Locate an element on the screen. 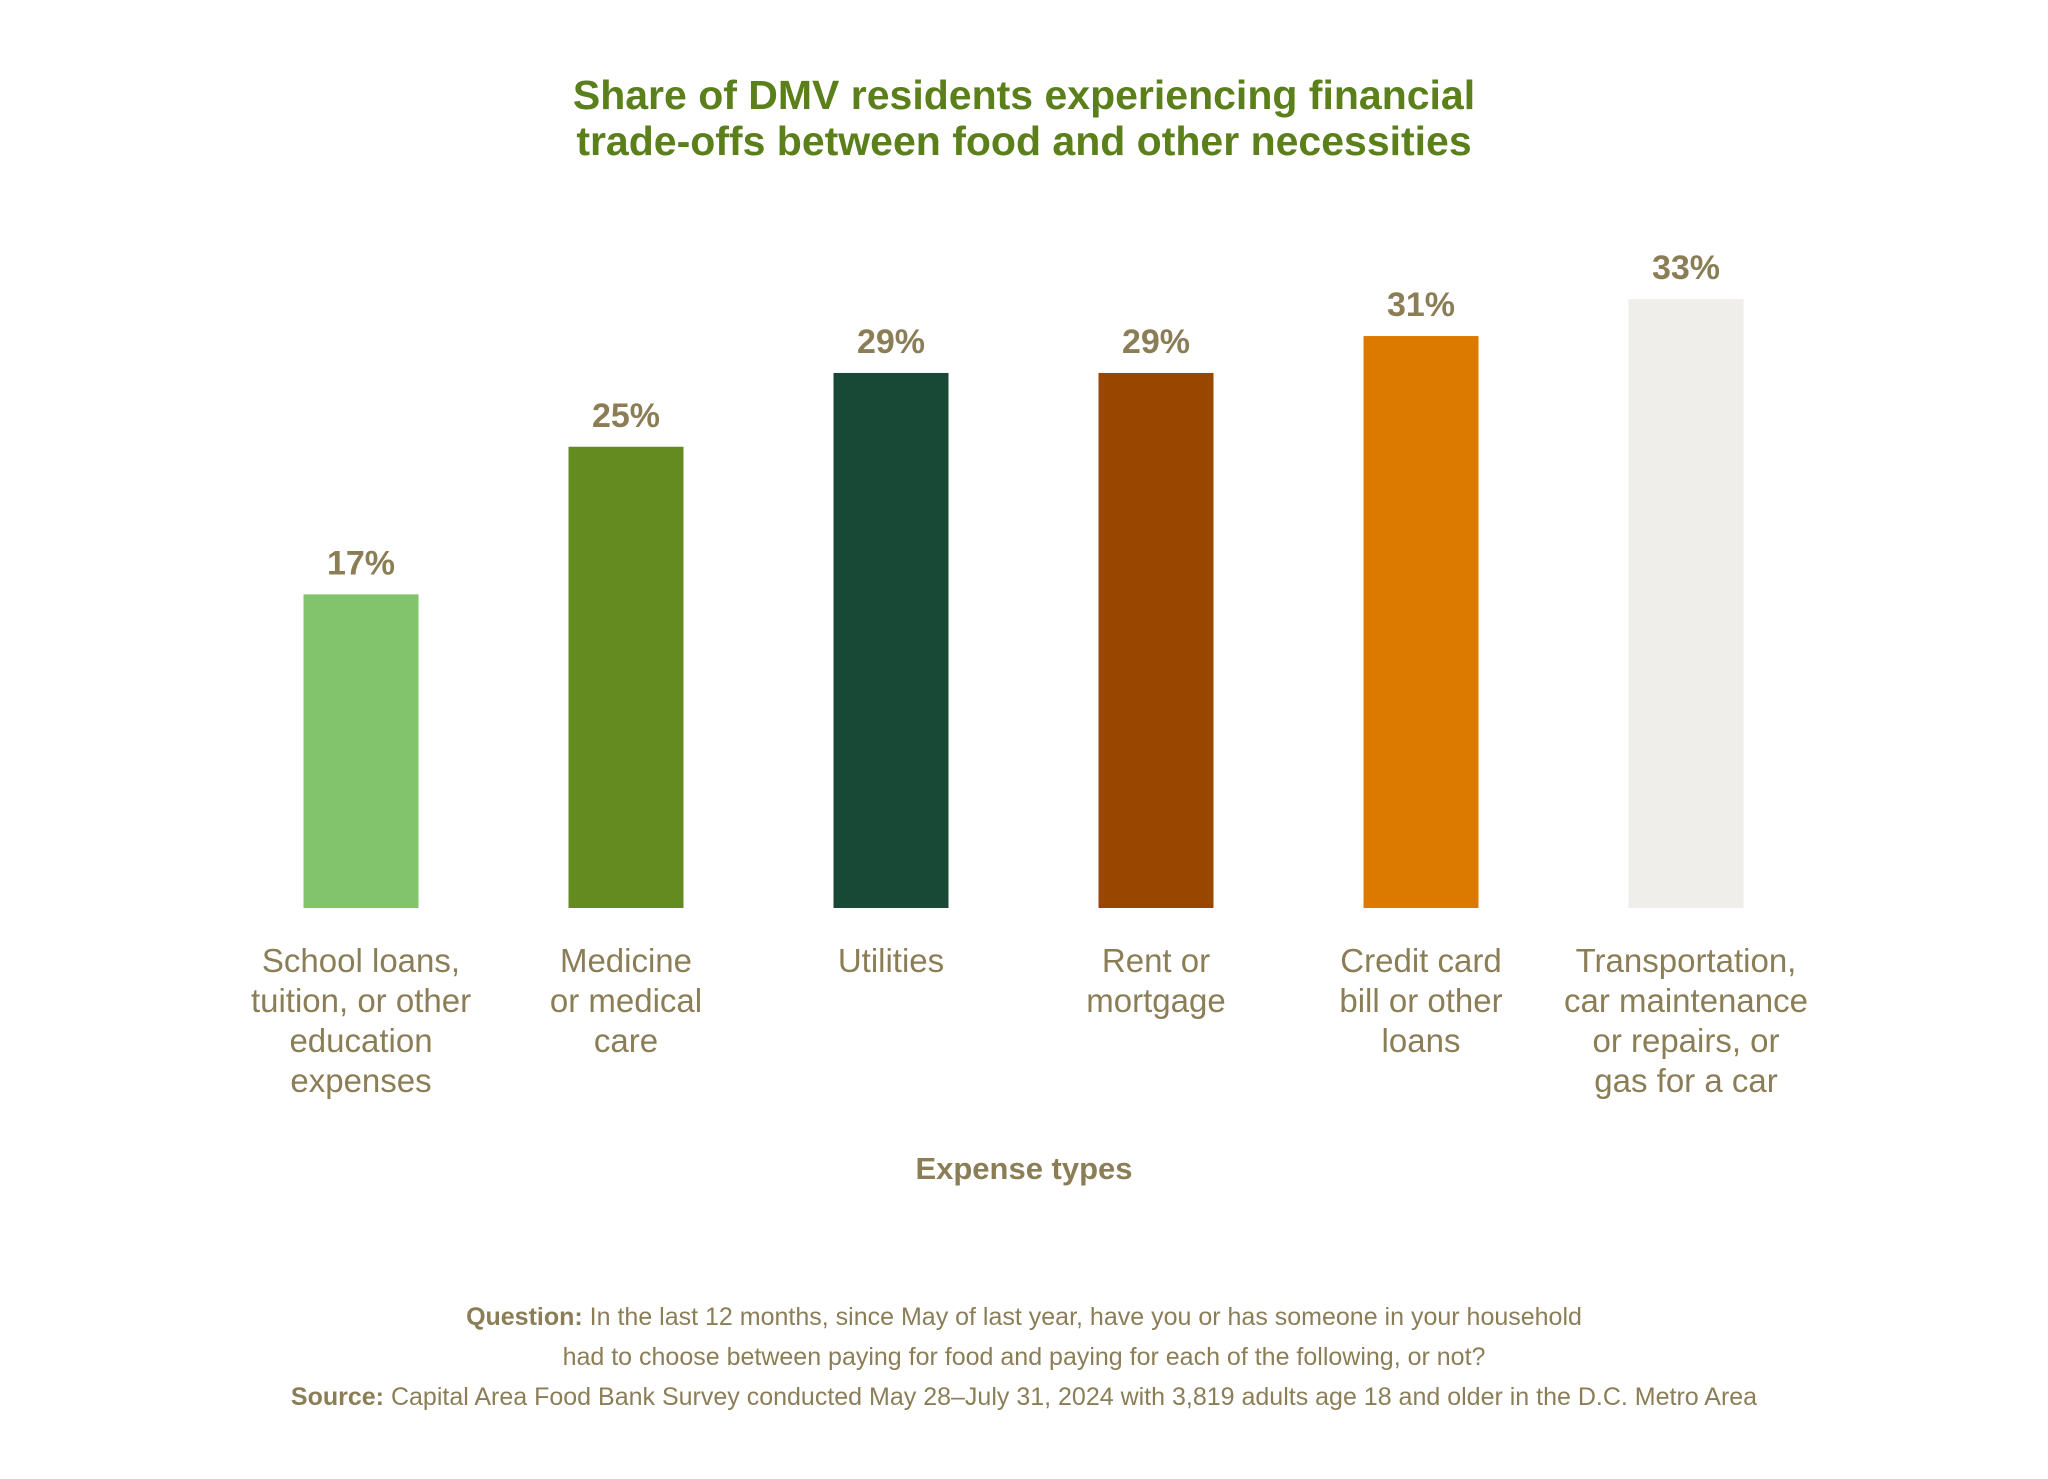 The image size is (2048, 1479). category-label-0-line-1: tuition, or other is located at coordinates (361, 1000).